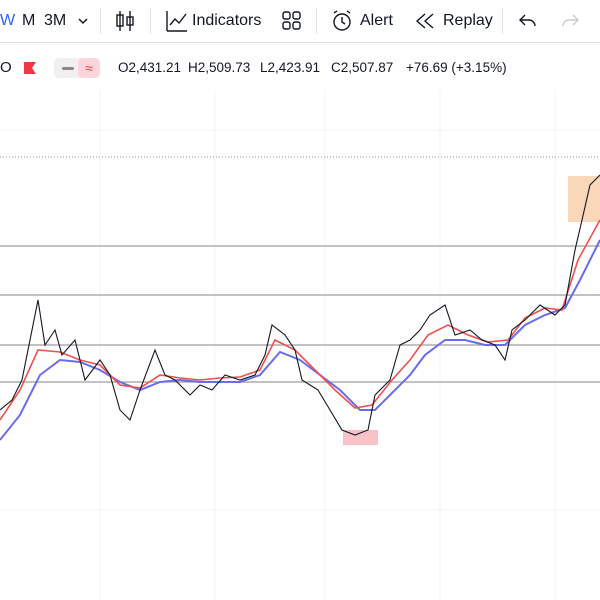  What do you see at coordinates (150, 67) in the screenshot?
I see `ohlc-open: O2,431.21` at bounding box center [150, 67].